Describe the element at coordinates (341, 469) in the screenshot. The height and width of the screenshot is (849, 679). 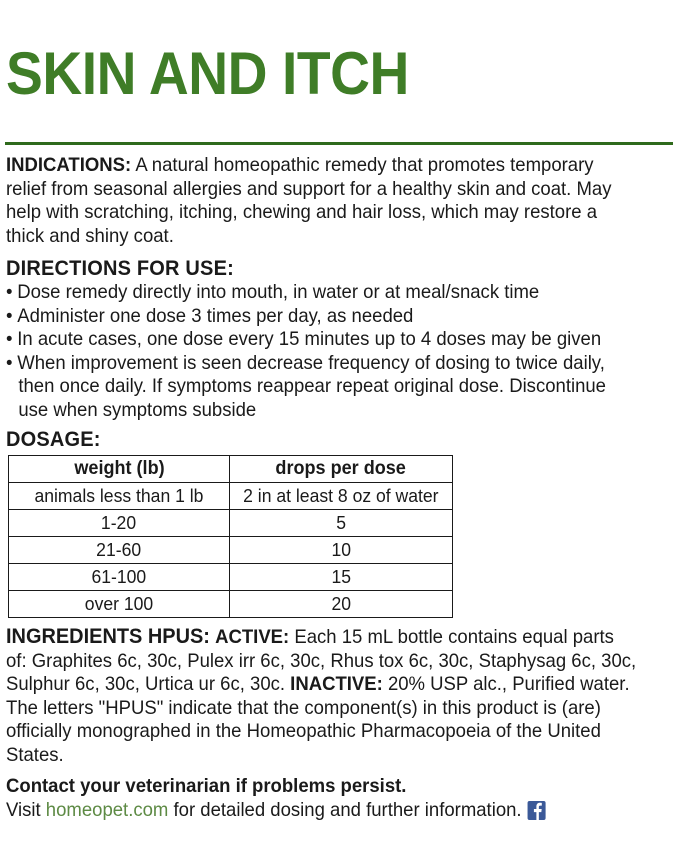
I see `column-header-drops: drops per dose` at that location.